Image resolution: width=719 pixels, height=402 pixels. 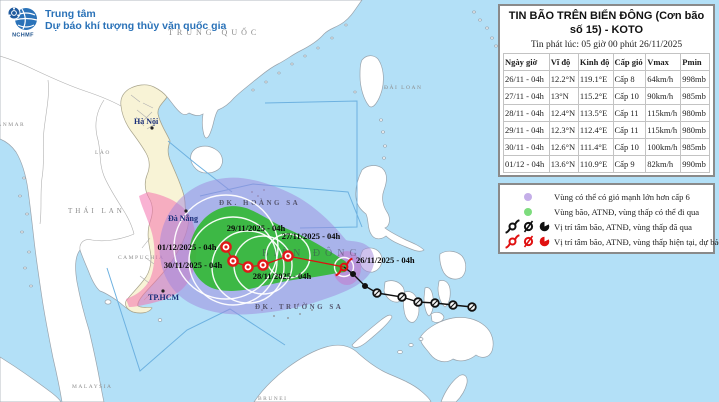 I want to click on label-brunei: BRUNEI, so click(x=272, y=399).